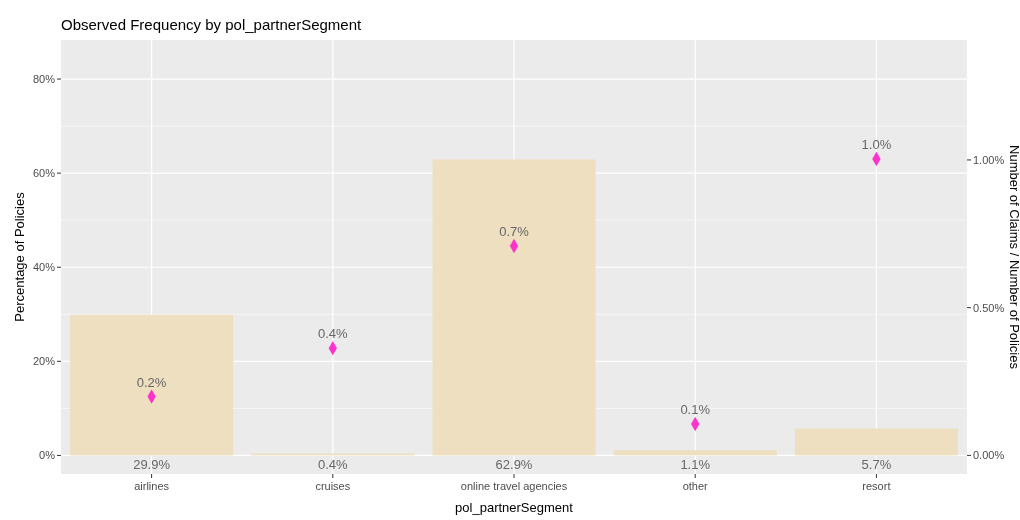 The image size is (1020, 520). I want to click on x-axis-title: pol_partnerSegment, so click(514, 507).